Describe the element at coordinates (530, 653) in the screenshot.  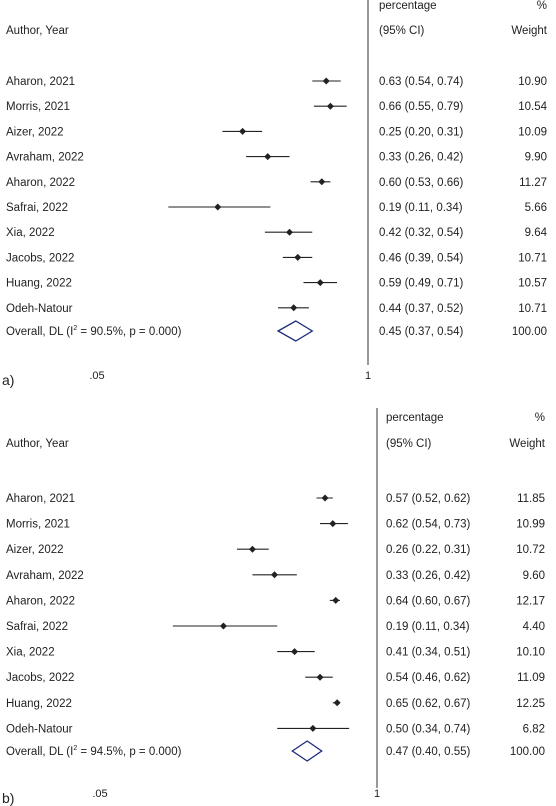
I see `study-weight: 10.10` at that location.